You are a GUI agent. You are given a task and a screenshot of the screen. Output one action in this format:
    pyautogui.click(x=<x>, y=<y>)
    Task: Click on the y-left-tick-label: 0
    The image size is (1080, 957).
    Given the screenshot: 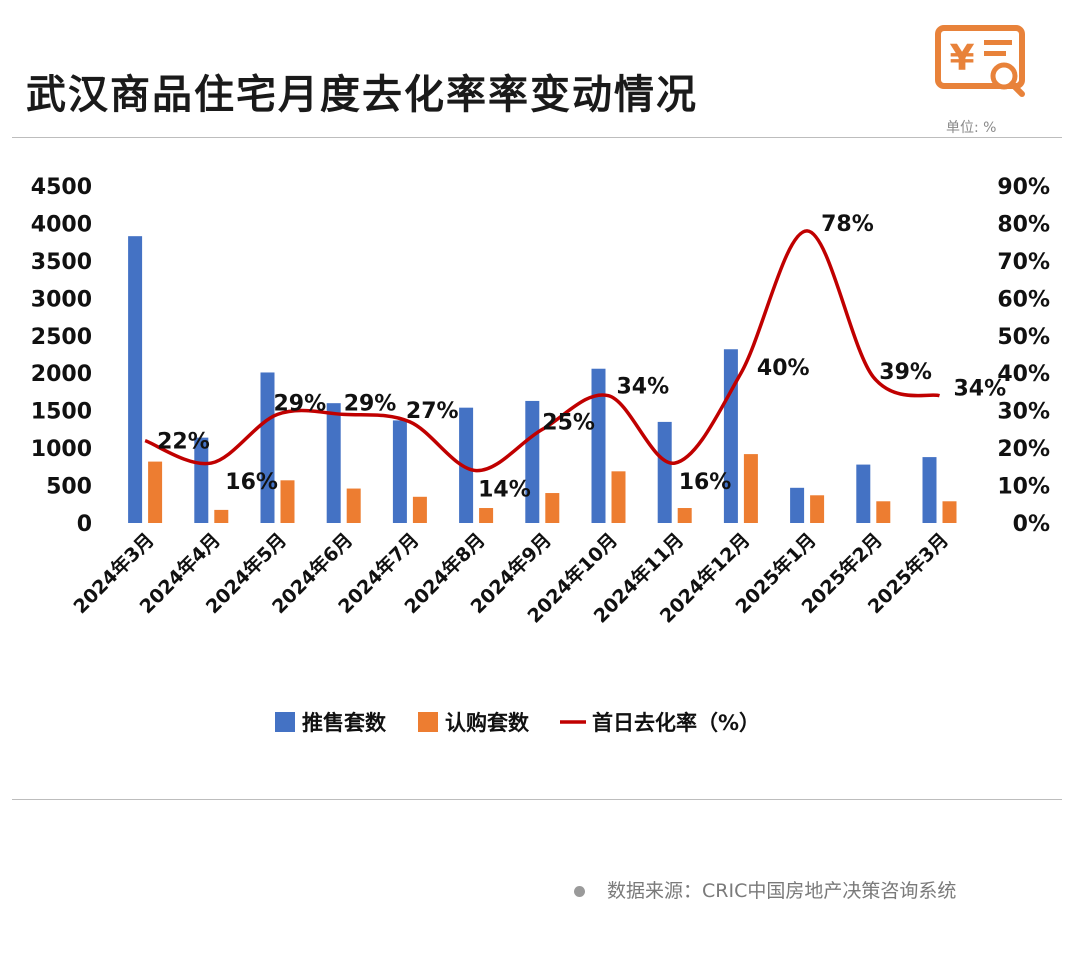 What is the action you would take?
    pyautogui.click(x=84, y=524)
    